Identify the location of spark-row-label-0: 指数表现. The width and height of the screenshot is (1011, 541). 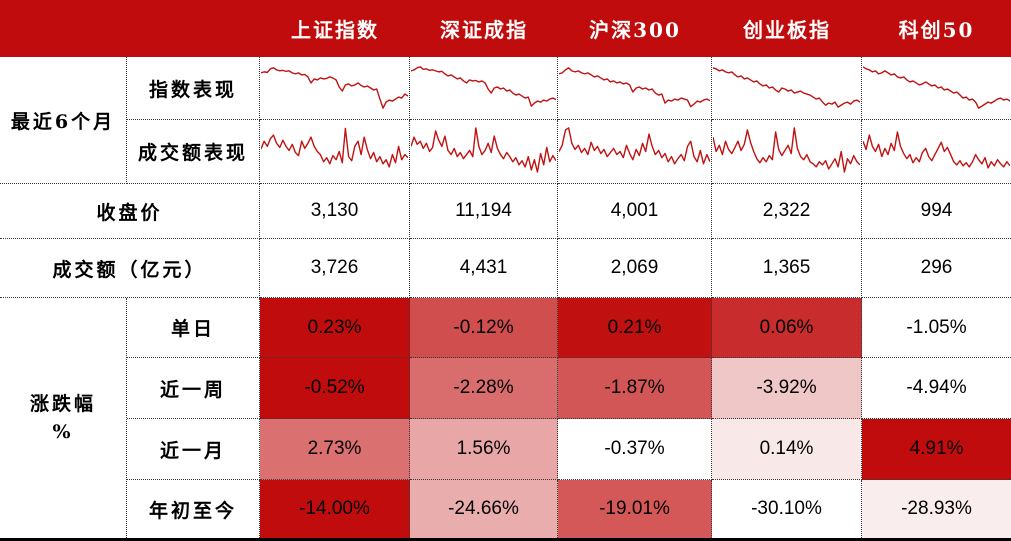
(193, 88).